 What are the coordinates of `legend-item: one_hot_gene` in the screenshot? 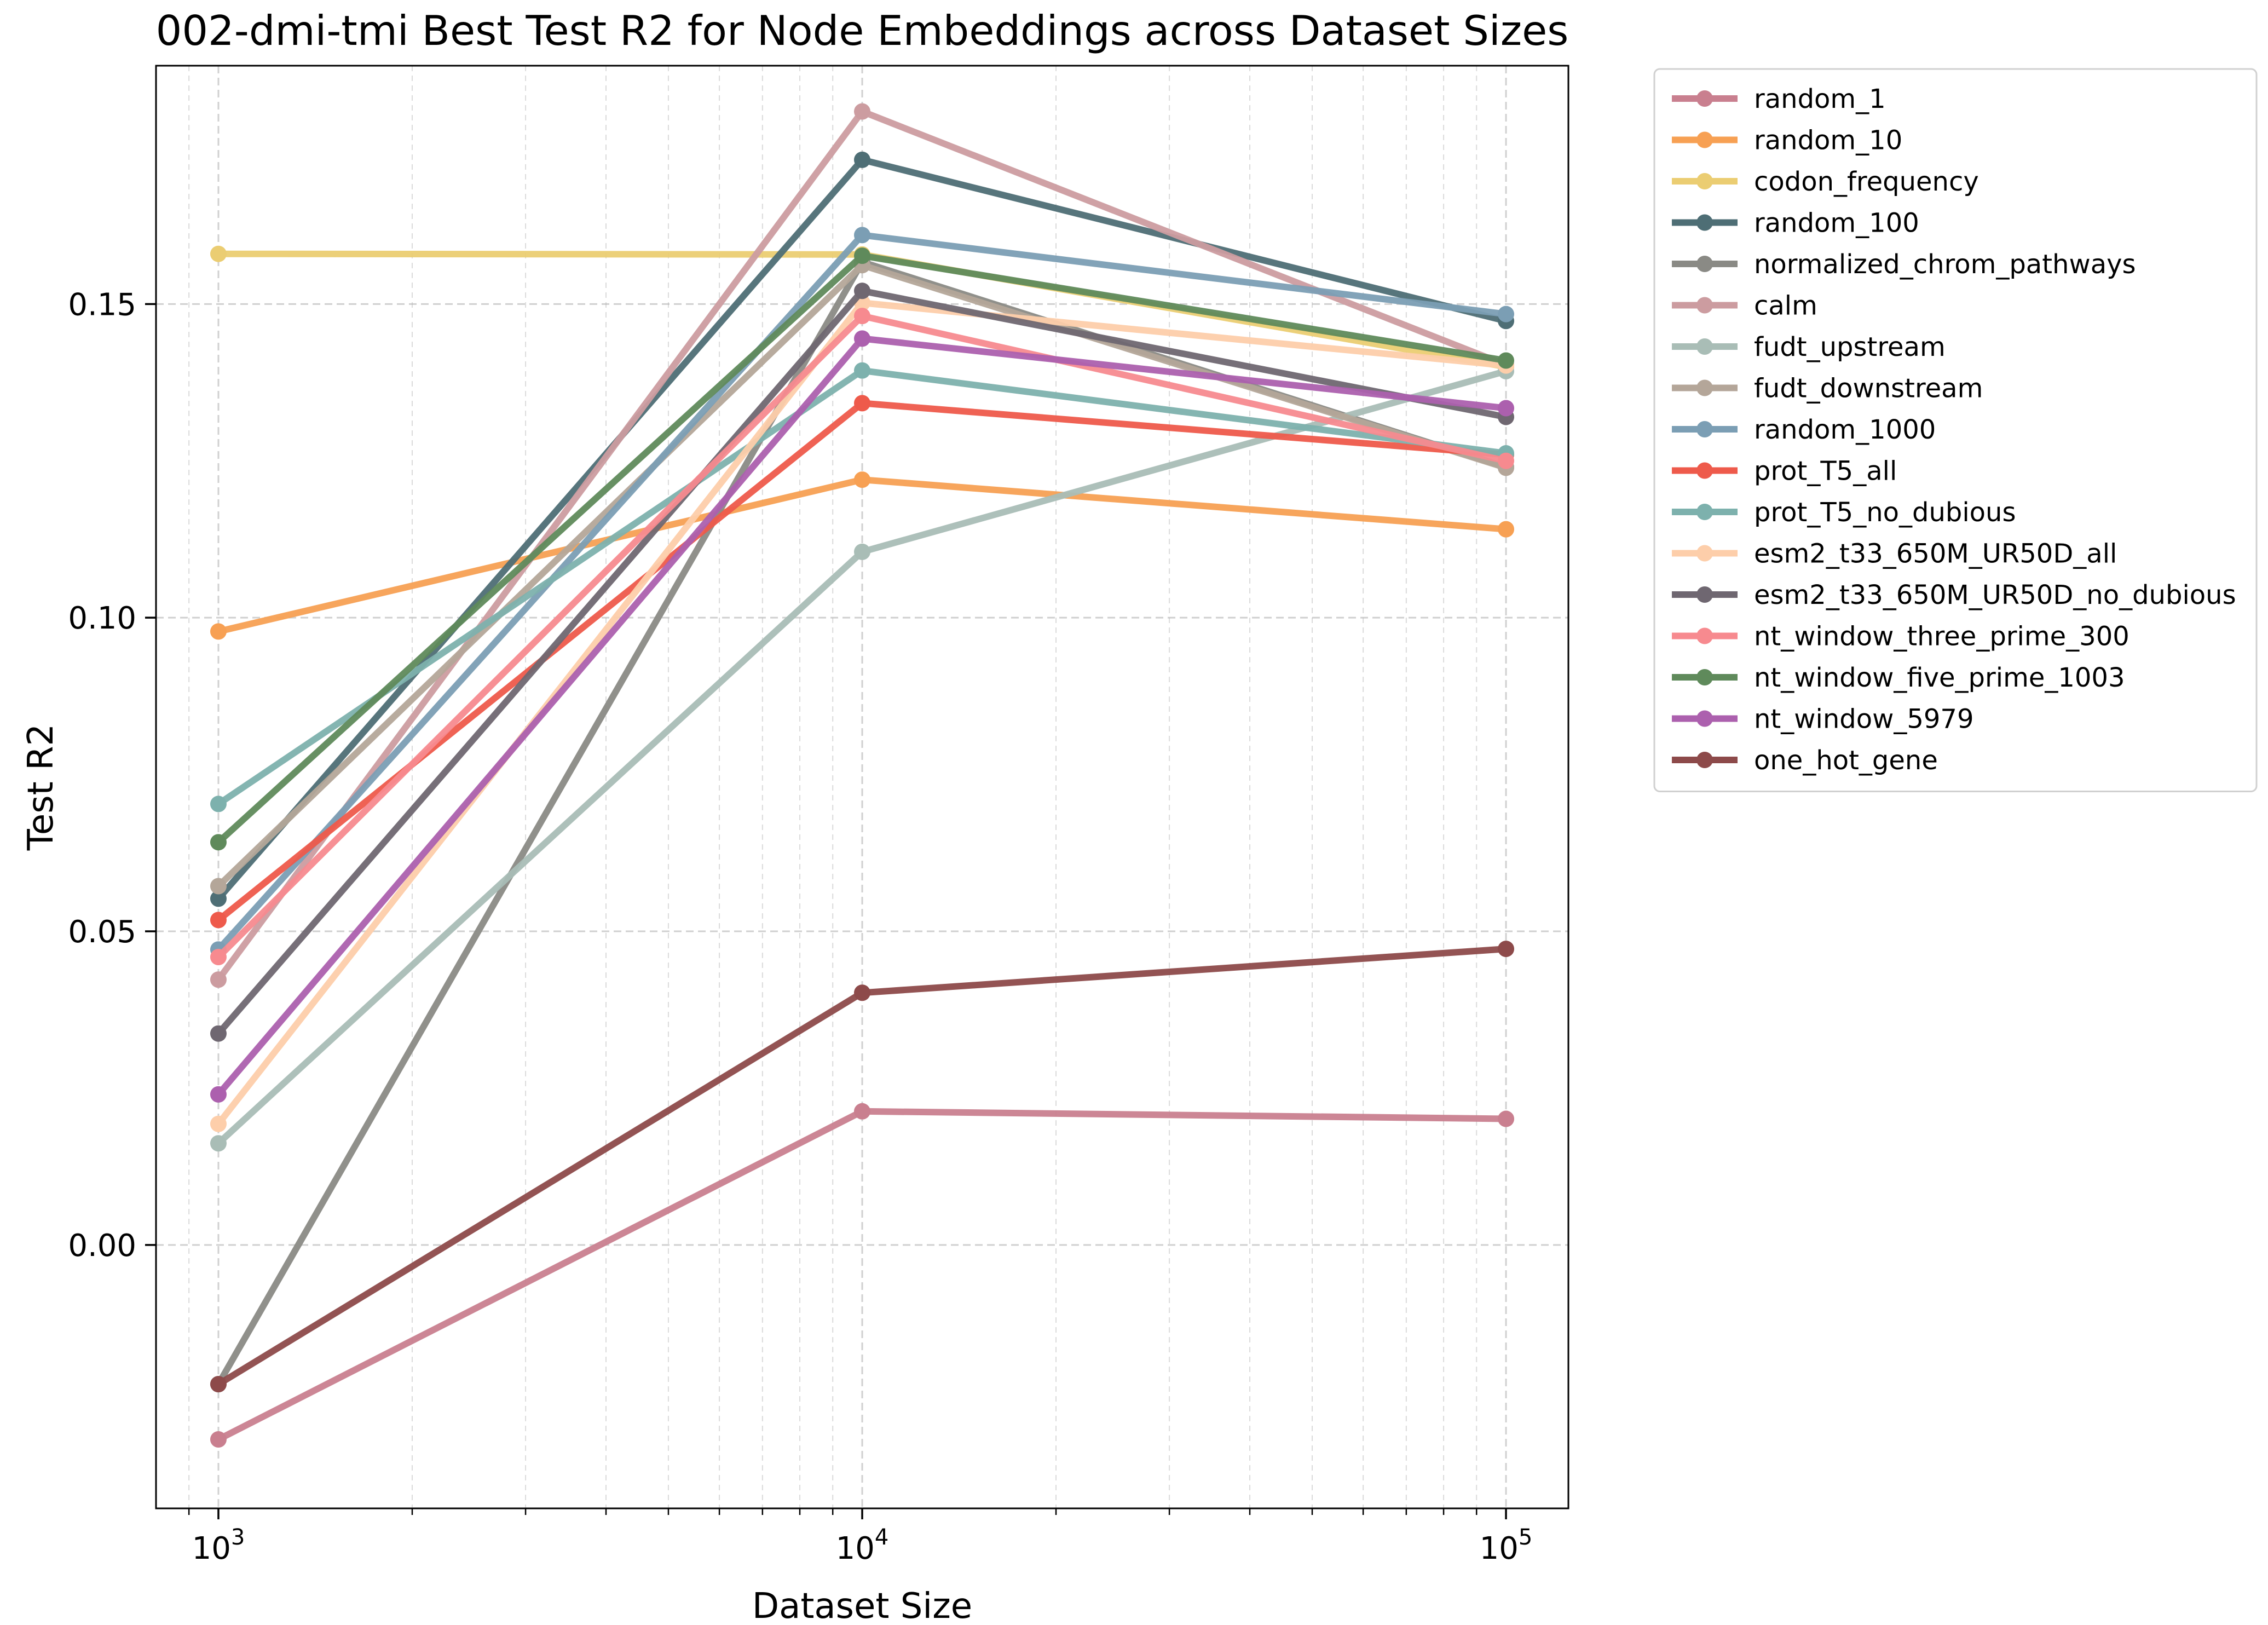 It's located at (1805, 760).